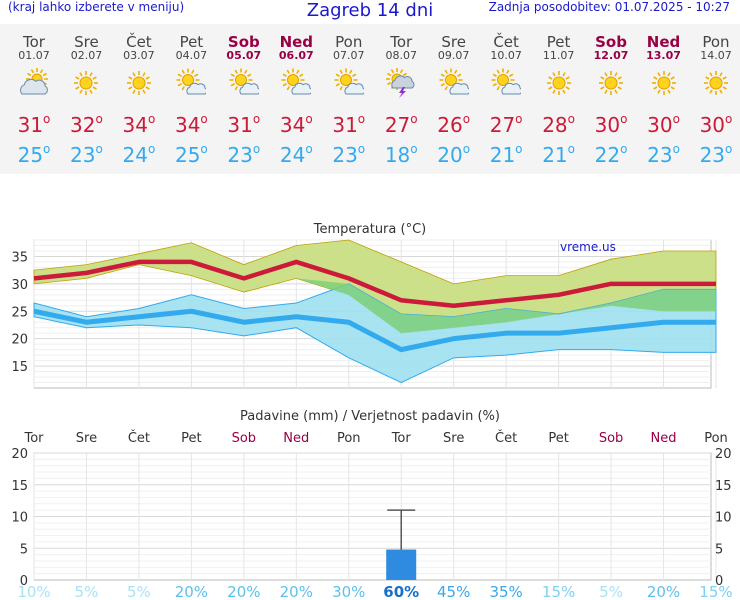  Describe the element at coordinates (139, 438) in the screenshot. I see `precipitation-x-tick: Čet` at that location.